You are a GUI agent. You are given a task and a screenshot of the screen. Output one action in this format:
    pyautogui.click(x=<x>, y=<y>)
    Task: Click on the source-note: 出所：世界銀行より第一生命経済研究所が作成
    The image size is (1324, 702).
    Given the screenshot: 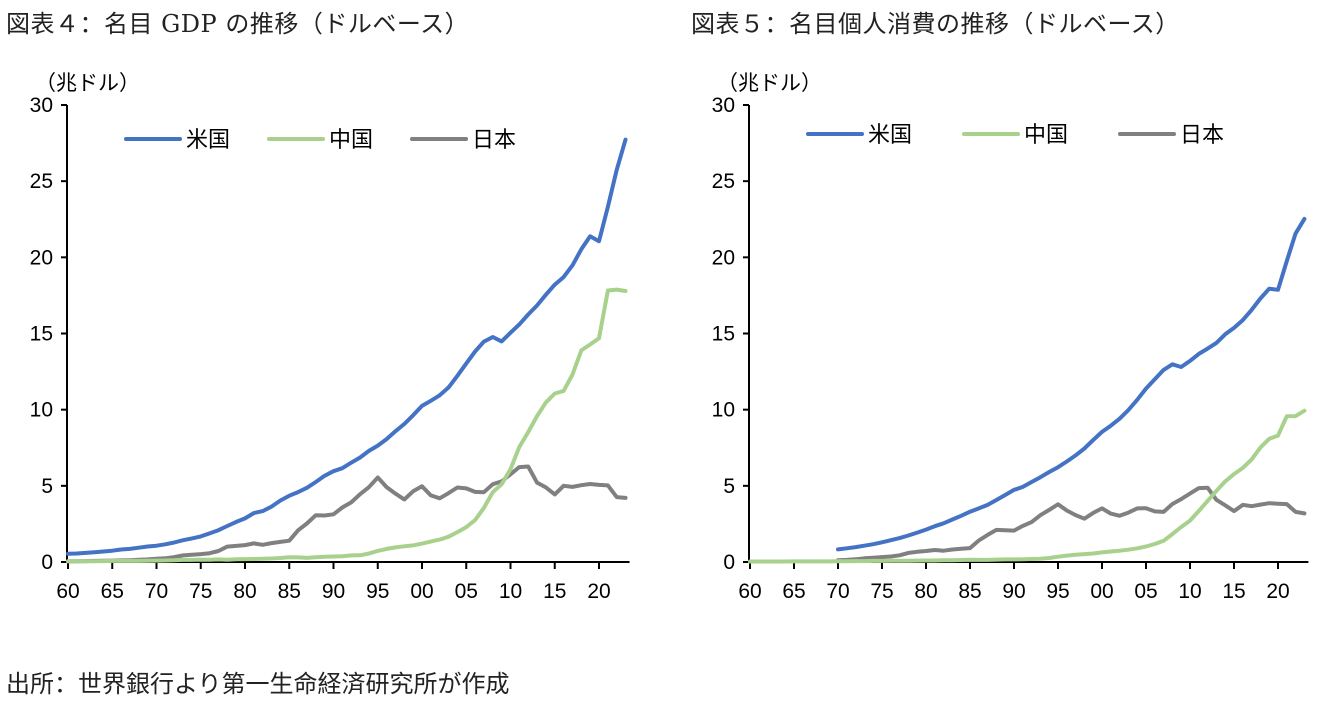 What is the action you would take?
    pyautogui.click(x=258, y=684)
    